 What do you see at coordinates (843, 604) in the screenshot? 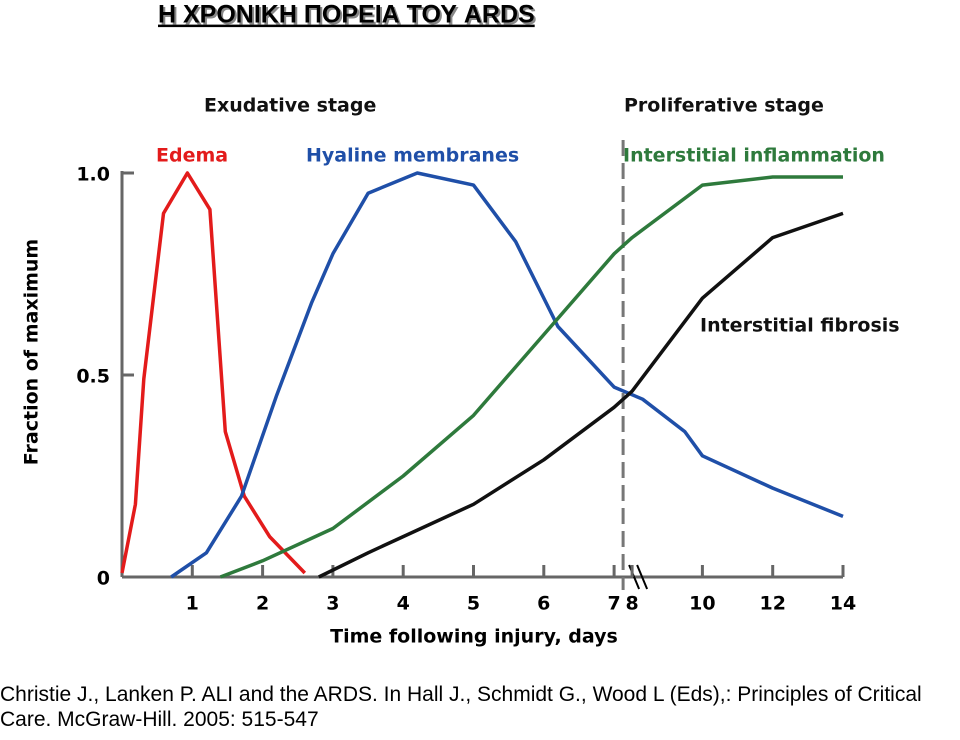
I see `x-tick-label: 14` at bounding box center [843, 604].